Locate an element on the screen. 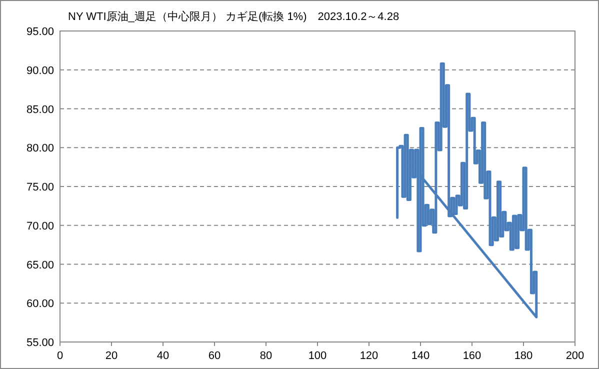 This screenshot has width=599, height=369. y-tick-label: 85.00 is located at coordinates (40, 110).